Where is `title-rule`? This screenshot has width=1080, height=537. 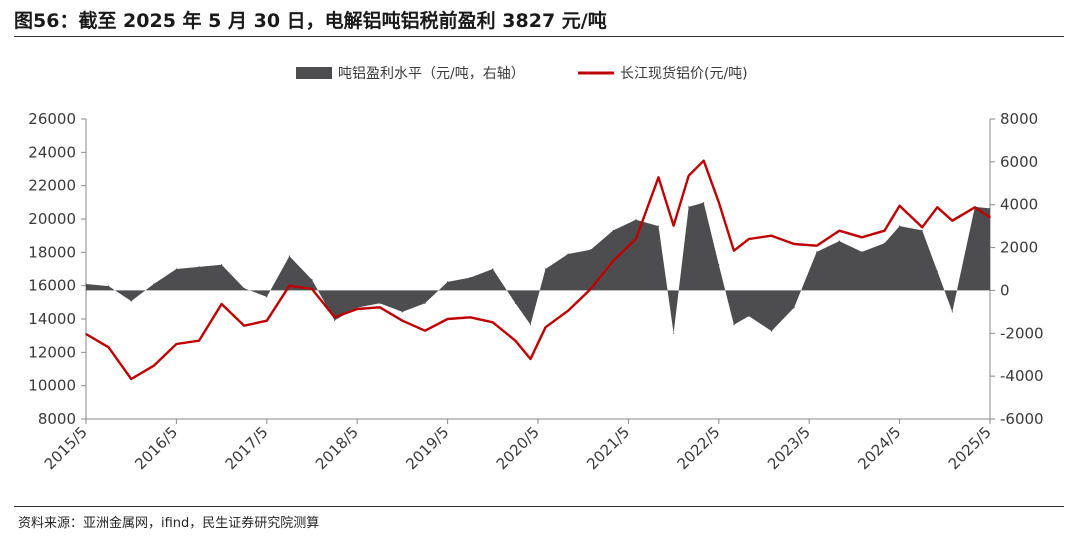
title-rule is located at coordinates (539, 36).